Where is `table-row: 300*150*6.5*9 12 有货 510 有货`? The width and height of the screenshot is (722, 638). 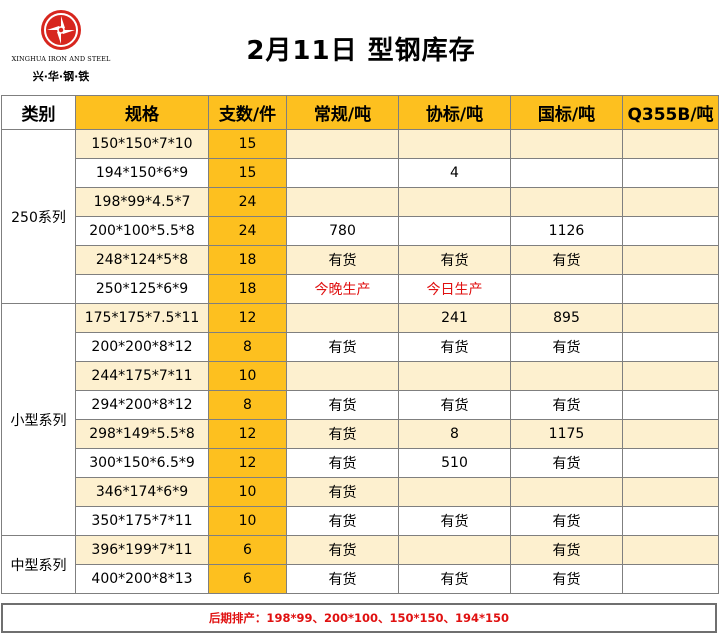
table-row: 300*150*6.5*9 12 有货 510 有货 is located at coordinates (360, 463).